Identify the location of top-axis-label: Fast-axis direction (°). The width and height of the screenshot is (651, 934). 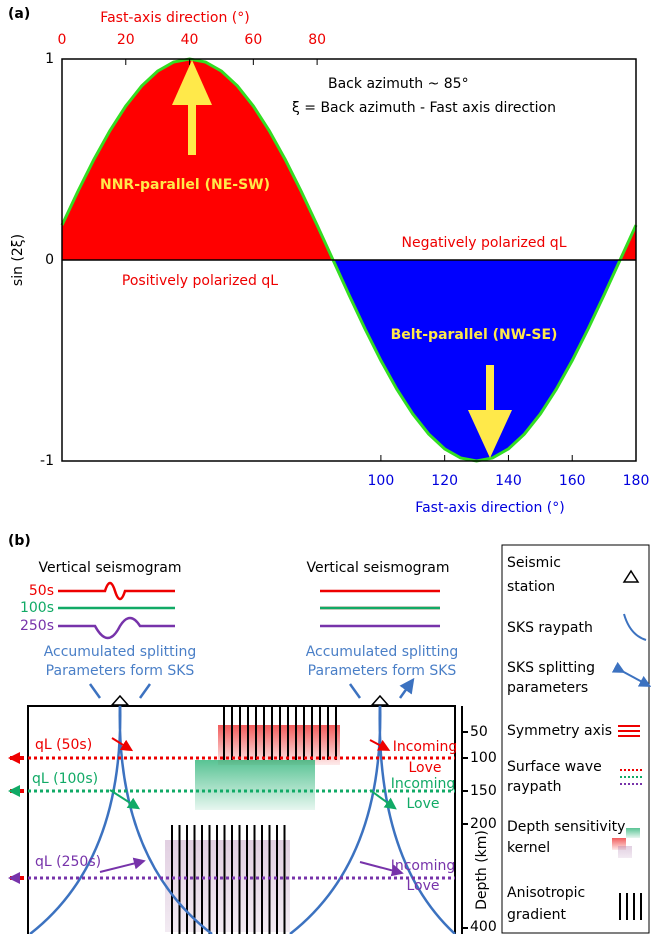
(174, 18).